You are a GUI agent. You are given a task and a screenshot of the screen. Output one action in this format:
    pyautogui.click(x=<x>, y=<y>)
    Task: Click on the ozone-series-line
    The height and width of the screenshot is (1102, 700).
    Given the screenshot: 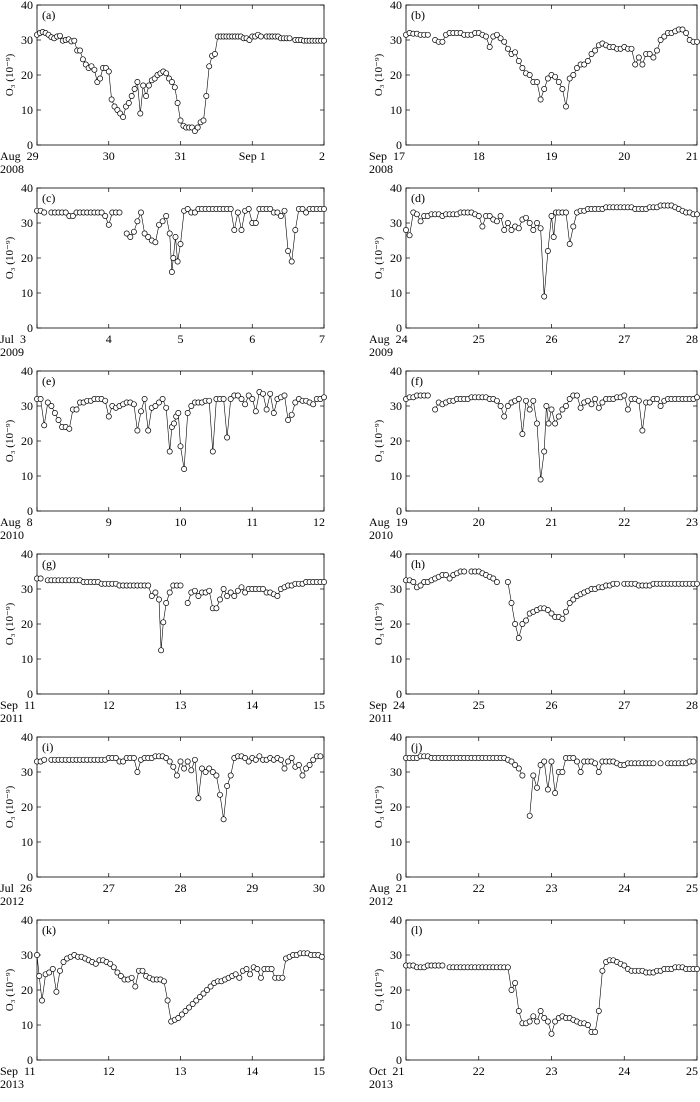 What is the action you would take?
    pyautogui.click(x=180, y=81)
    